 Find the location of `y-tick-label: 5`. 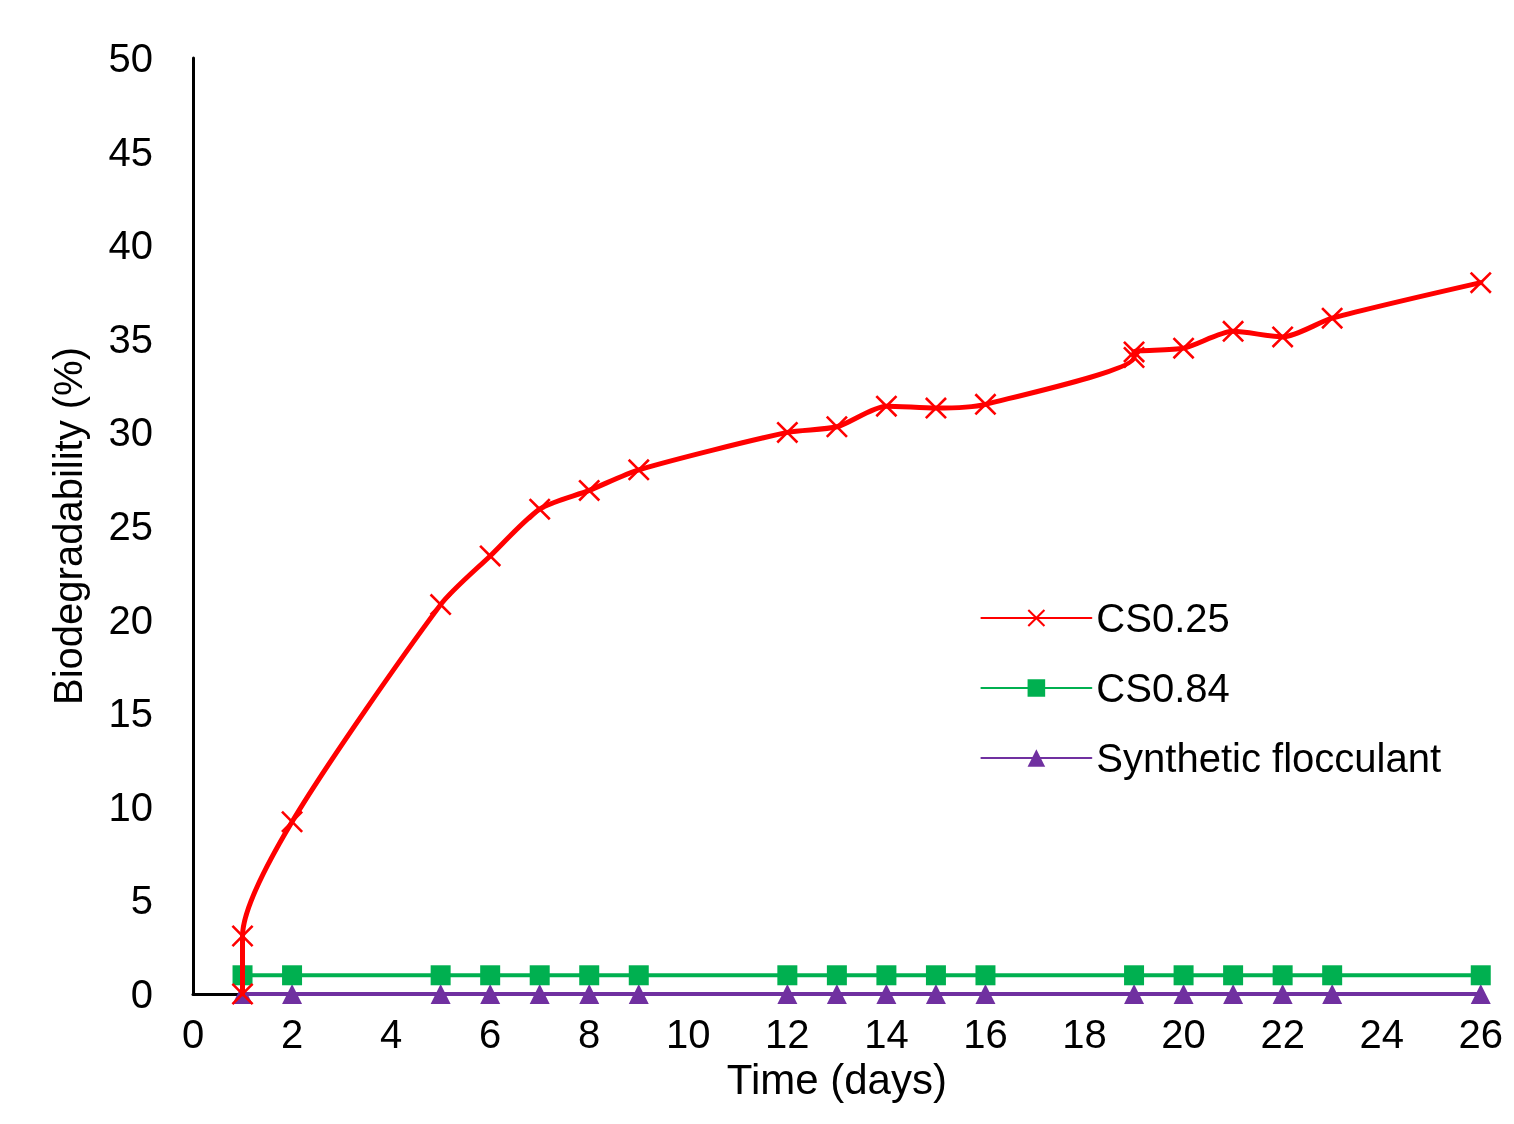

y-tick-label: 5 is located at coordinates (141, 900).